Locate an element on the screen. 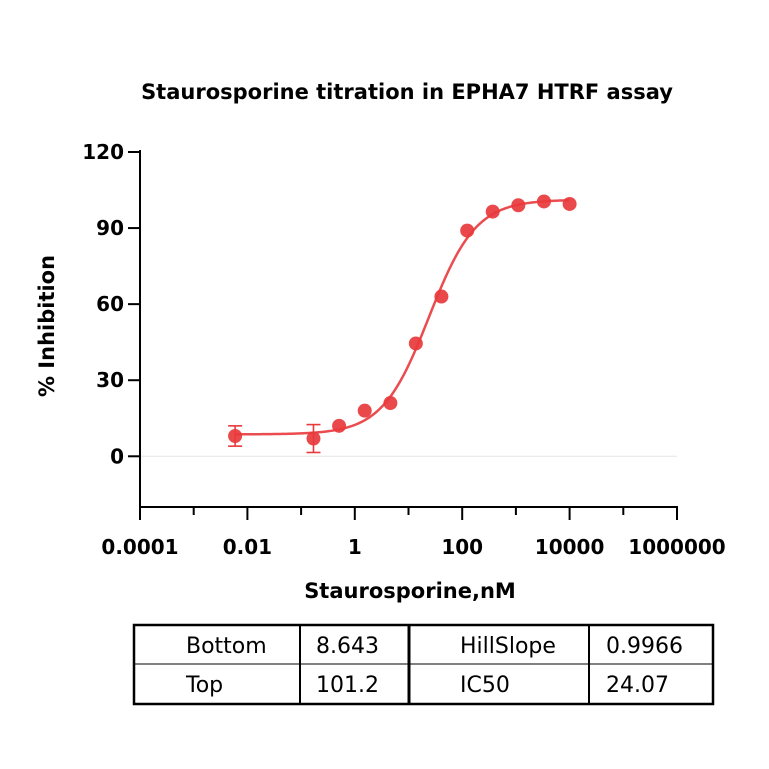 This screenshot has width=769, height=769. table-cell: Top is located at coordinates (204, 685).